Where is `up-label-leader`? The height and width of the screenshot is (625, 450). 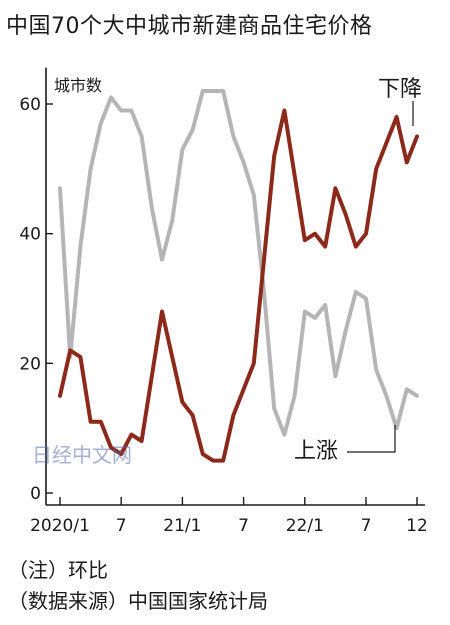 up-label-leader is located at coordinates (371, 439).